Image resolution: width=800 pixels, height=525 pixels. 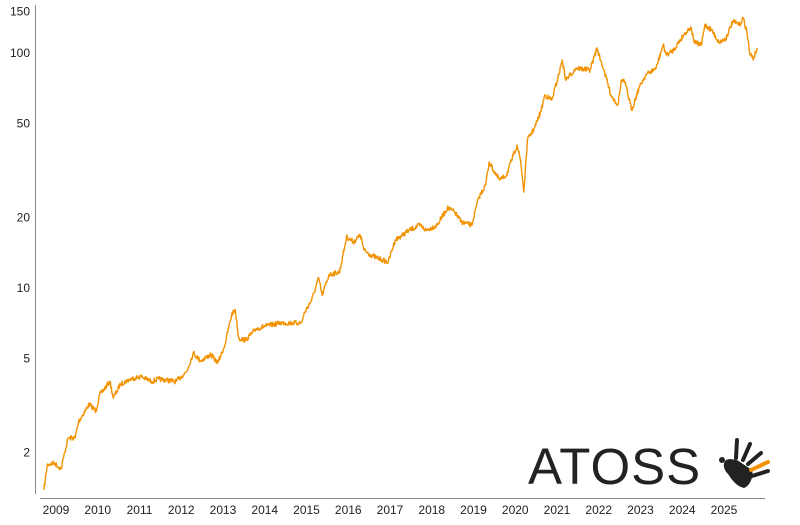 I want to click on x-tick-label: 2020, so click(x=515, y=510).